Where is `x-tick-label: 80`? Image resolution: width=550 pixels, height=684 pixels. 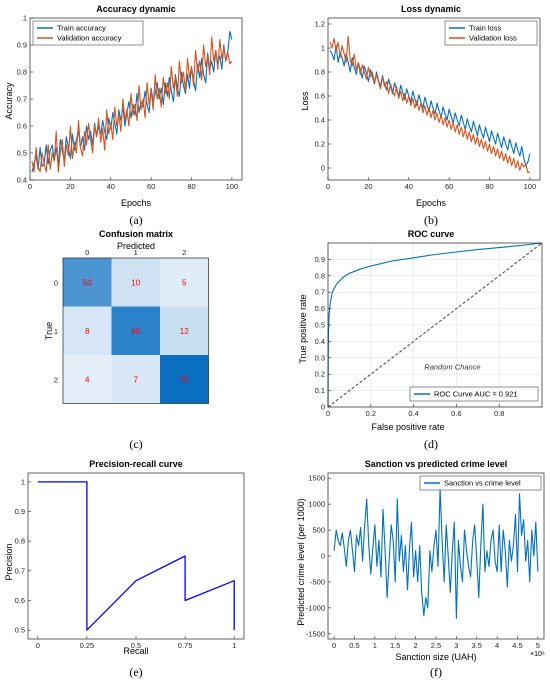
x-tick-label: 80 is located at coordinates (489, 186).